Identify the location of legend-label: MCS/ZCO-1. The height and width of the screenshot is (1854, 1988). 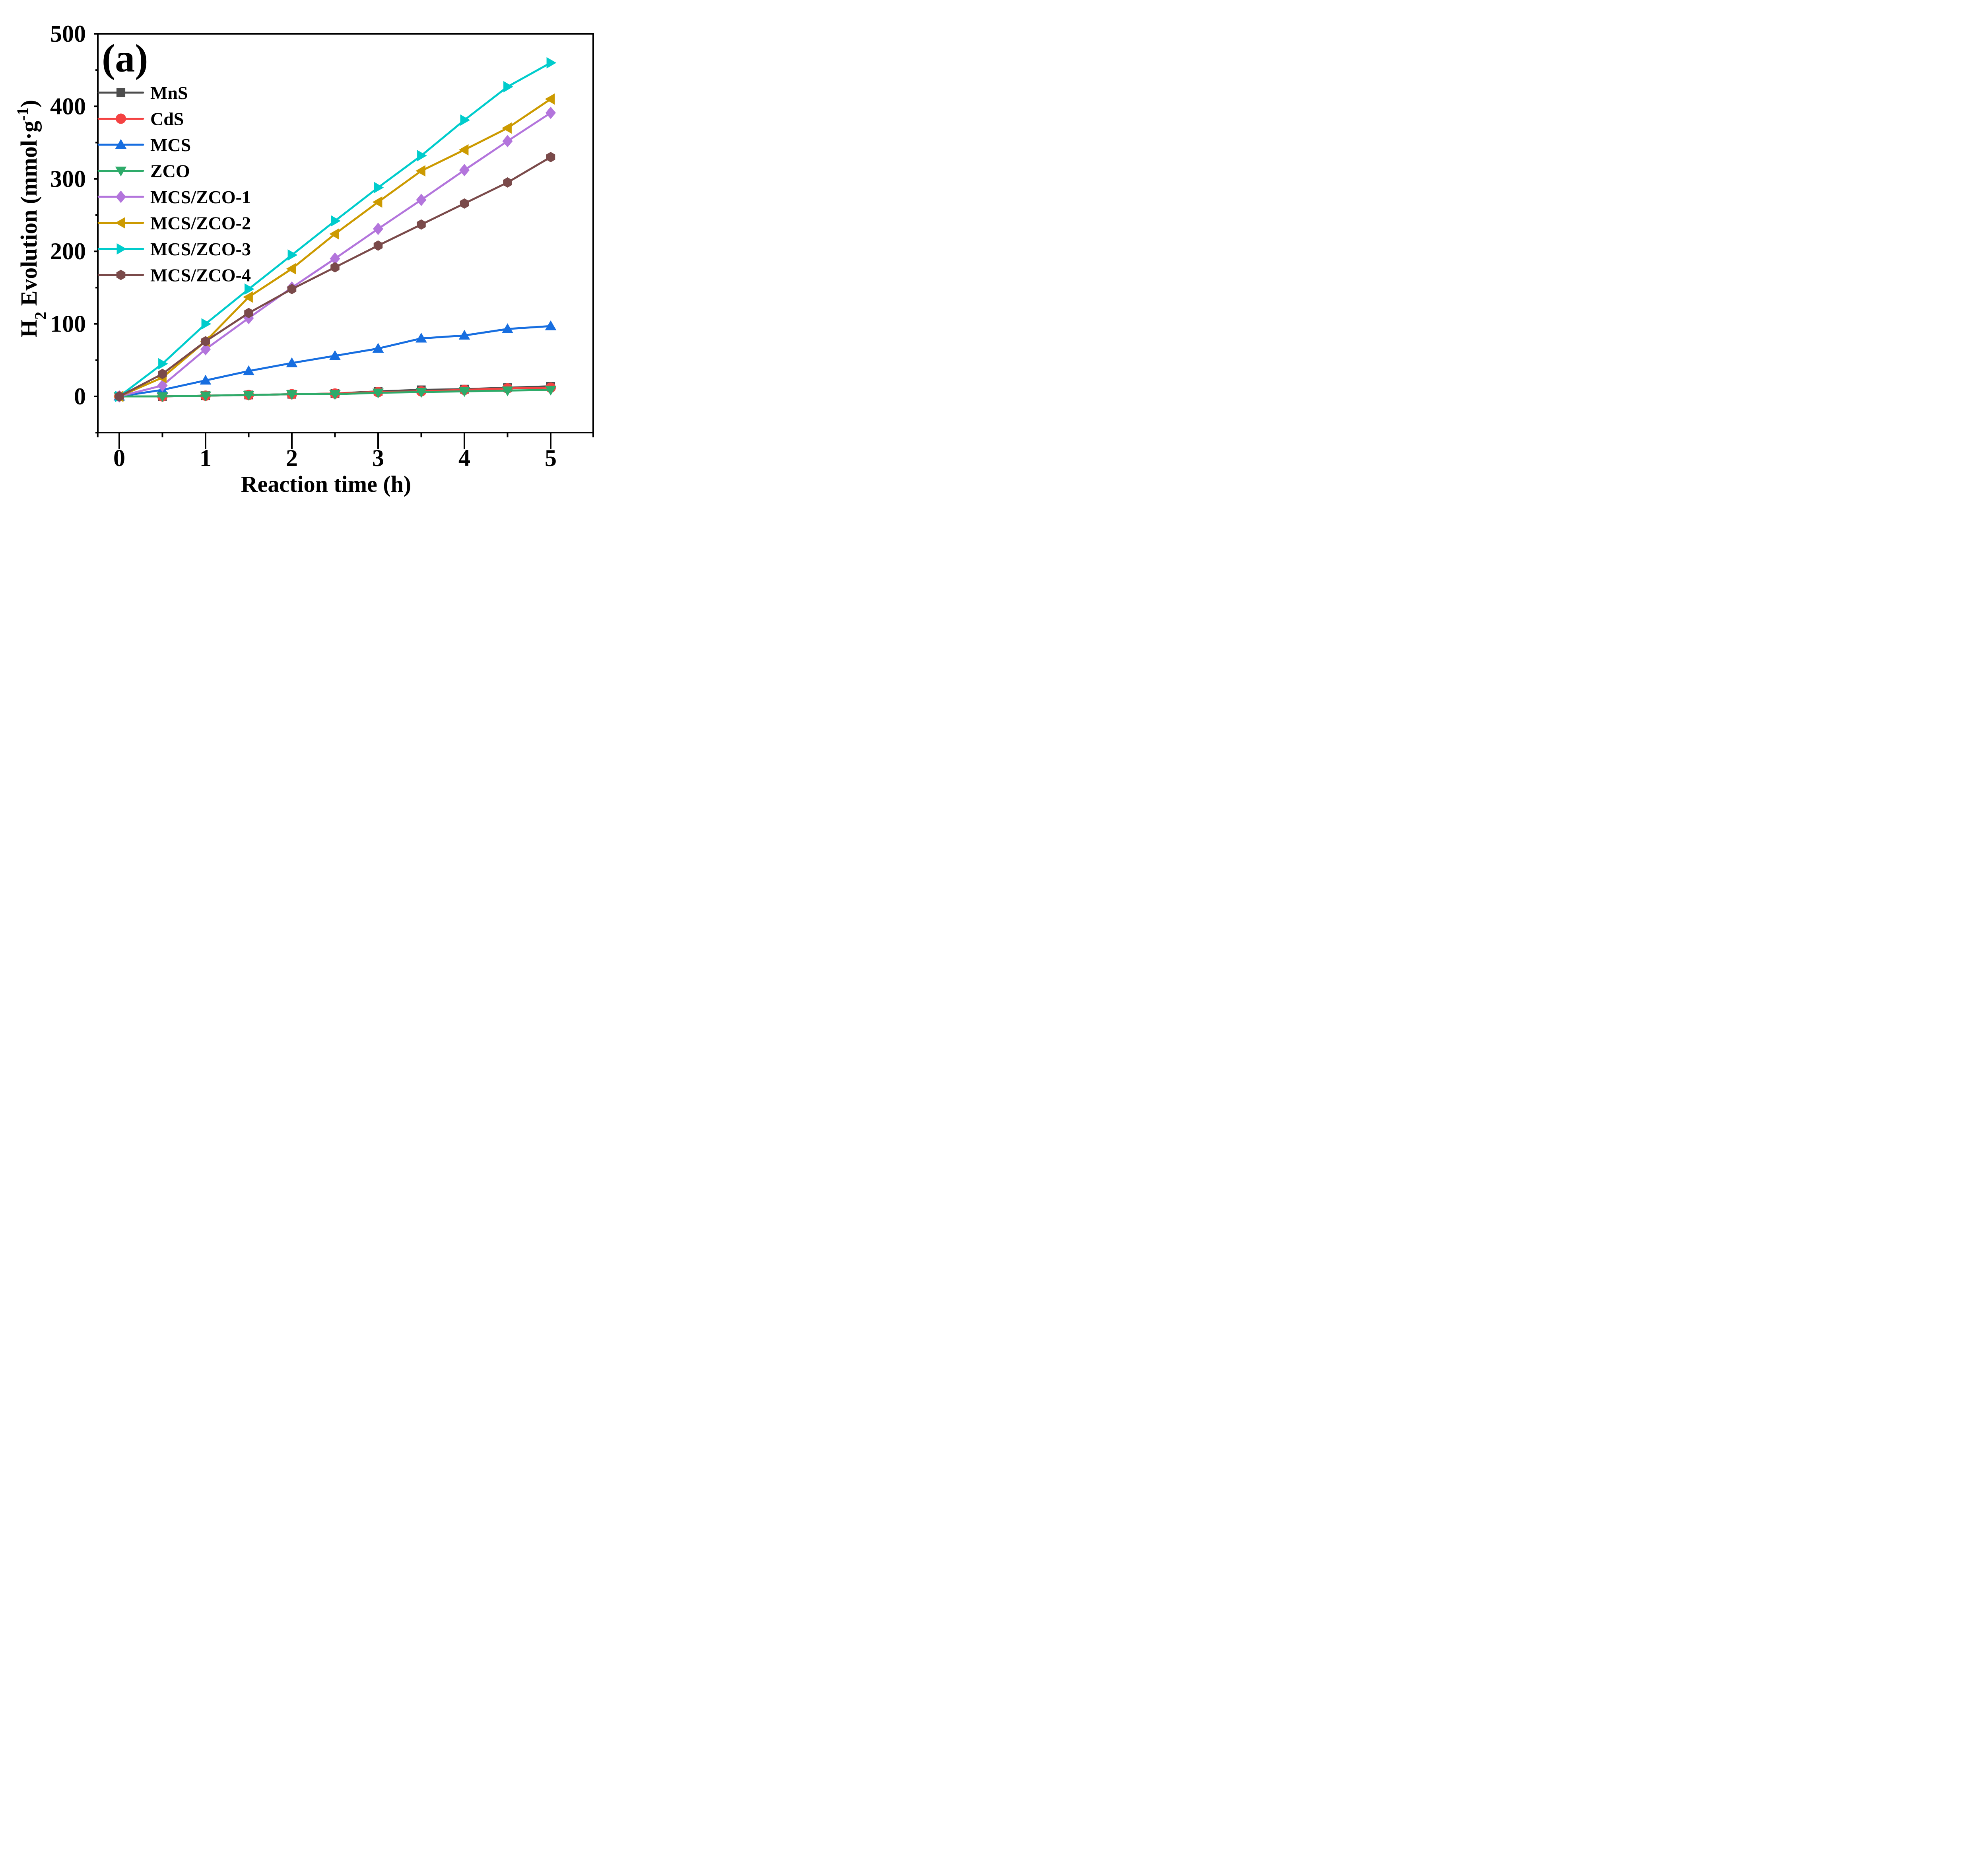
(200, 197).